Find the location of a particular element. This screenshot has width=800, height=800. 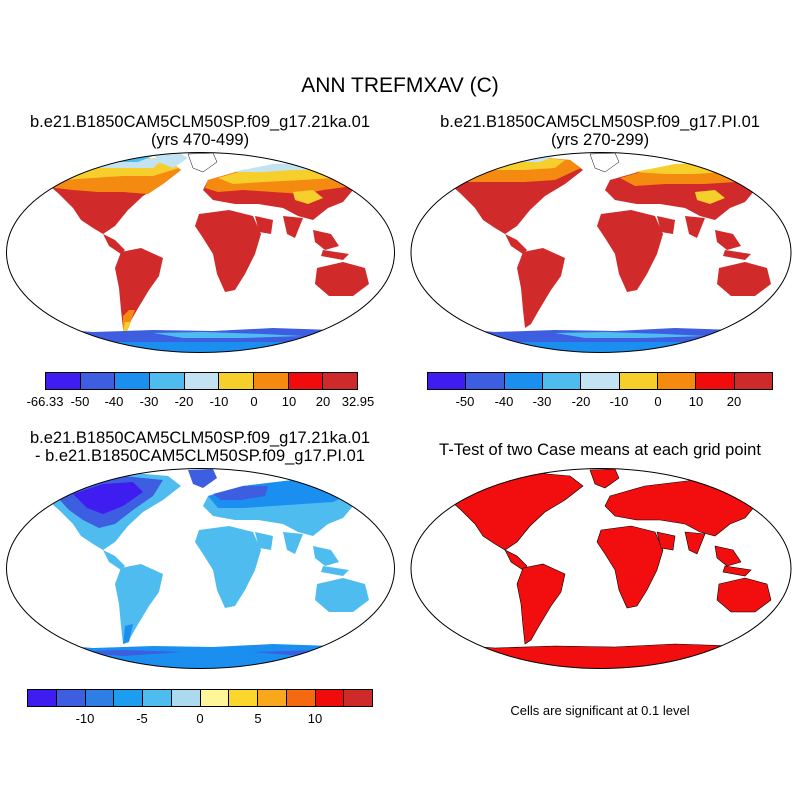

colorbar-tl is located at coordinates (201, 381).